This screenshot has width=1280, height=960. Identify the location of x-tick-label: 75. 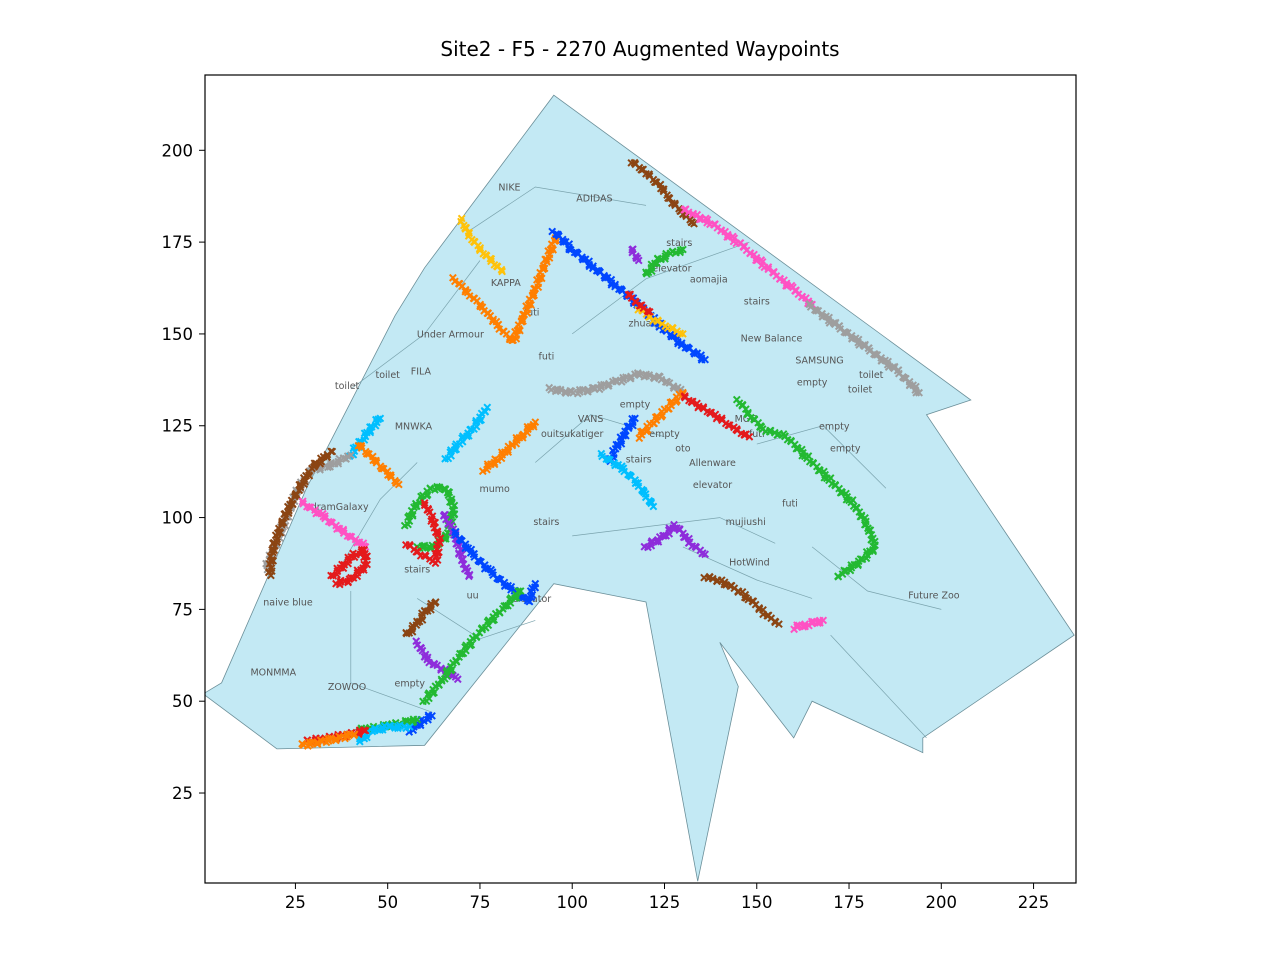
(479, 902).